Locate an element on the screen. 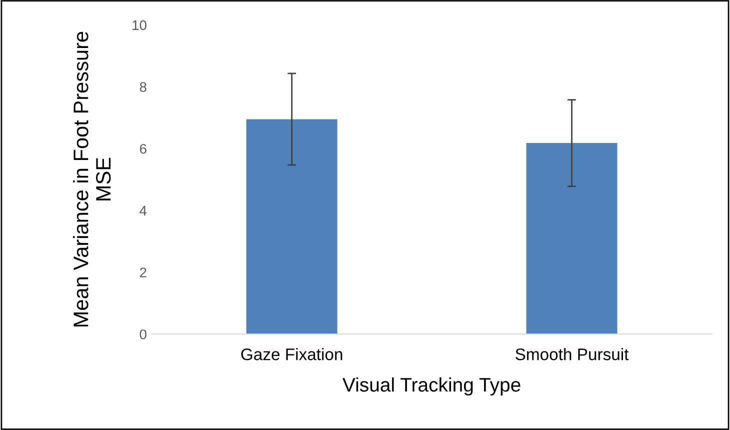 The width and height of the screenshot is (730, 430). y-tick-label: 0 is located at coordinates (143, 334).